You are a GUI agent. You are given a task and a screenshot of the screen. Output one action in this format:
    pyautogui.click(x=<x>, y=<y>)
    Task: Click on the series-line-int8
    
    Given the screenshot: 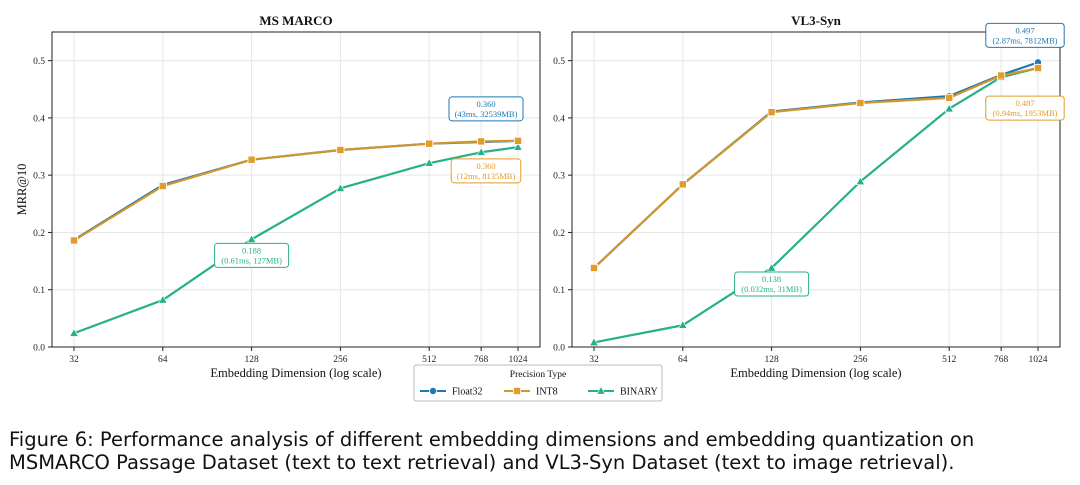 What is the action you would take?
    pyautogui.click(x=296, y=190)
    